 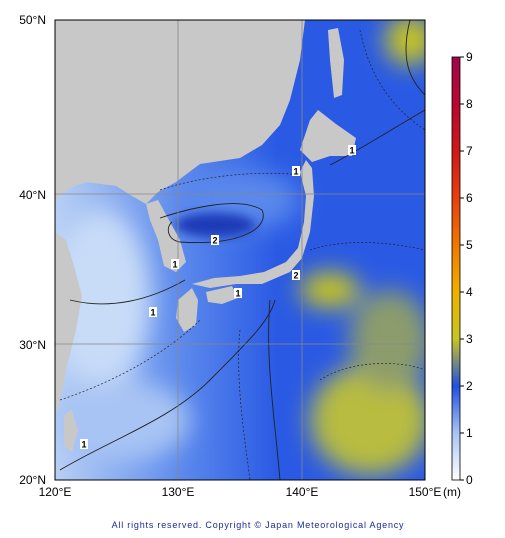 What do you see at coordinates (469, 245) in the screenshot?
I see `colorbar-tick-label: 5` at bounding box center [469, 245].